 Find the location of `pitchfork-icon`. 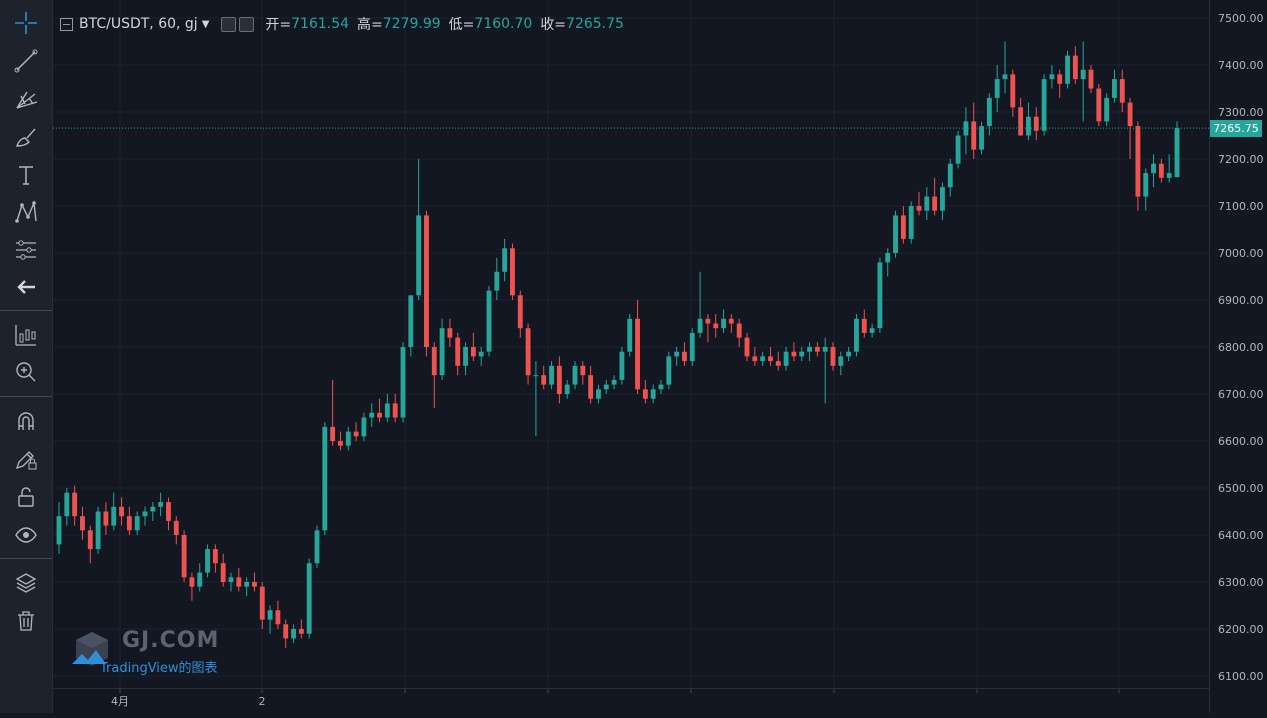

pitchfork-icon is located at coordinates (26, 99).